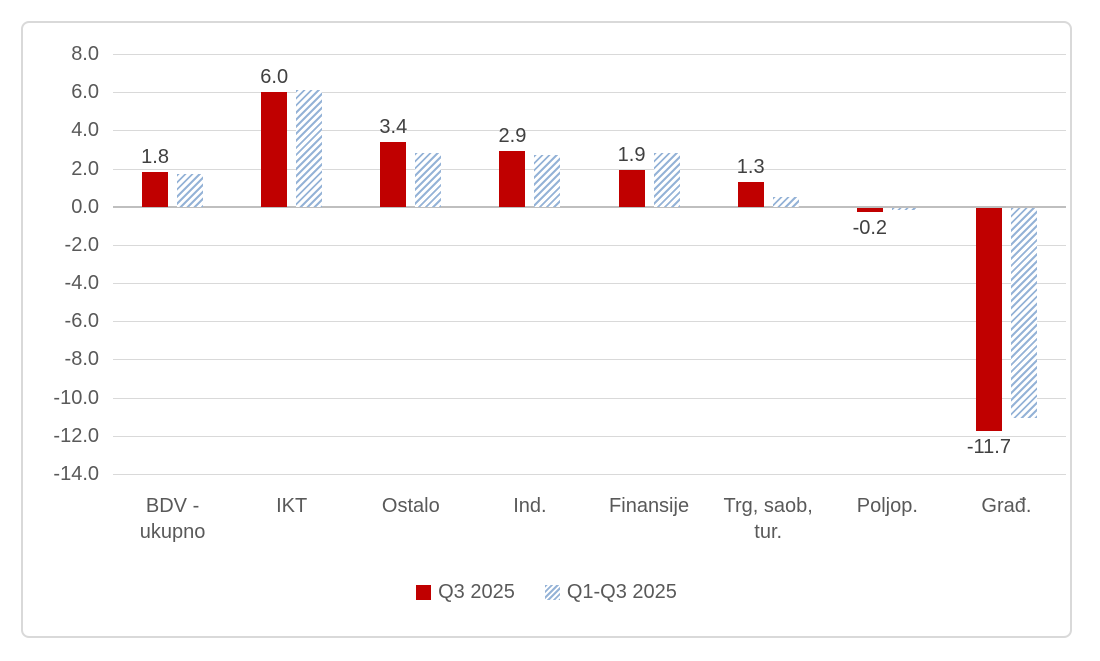  I want to click on legend: Q3 2025 Q1-Q3 2025, so click(546, 592).